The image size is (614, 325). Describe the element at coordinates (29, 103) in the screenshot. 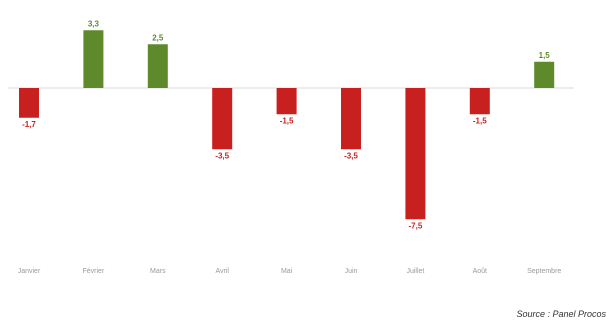

I see `bar-janvier` at that location.